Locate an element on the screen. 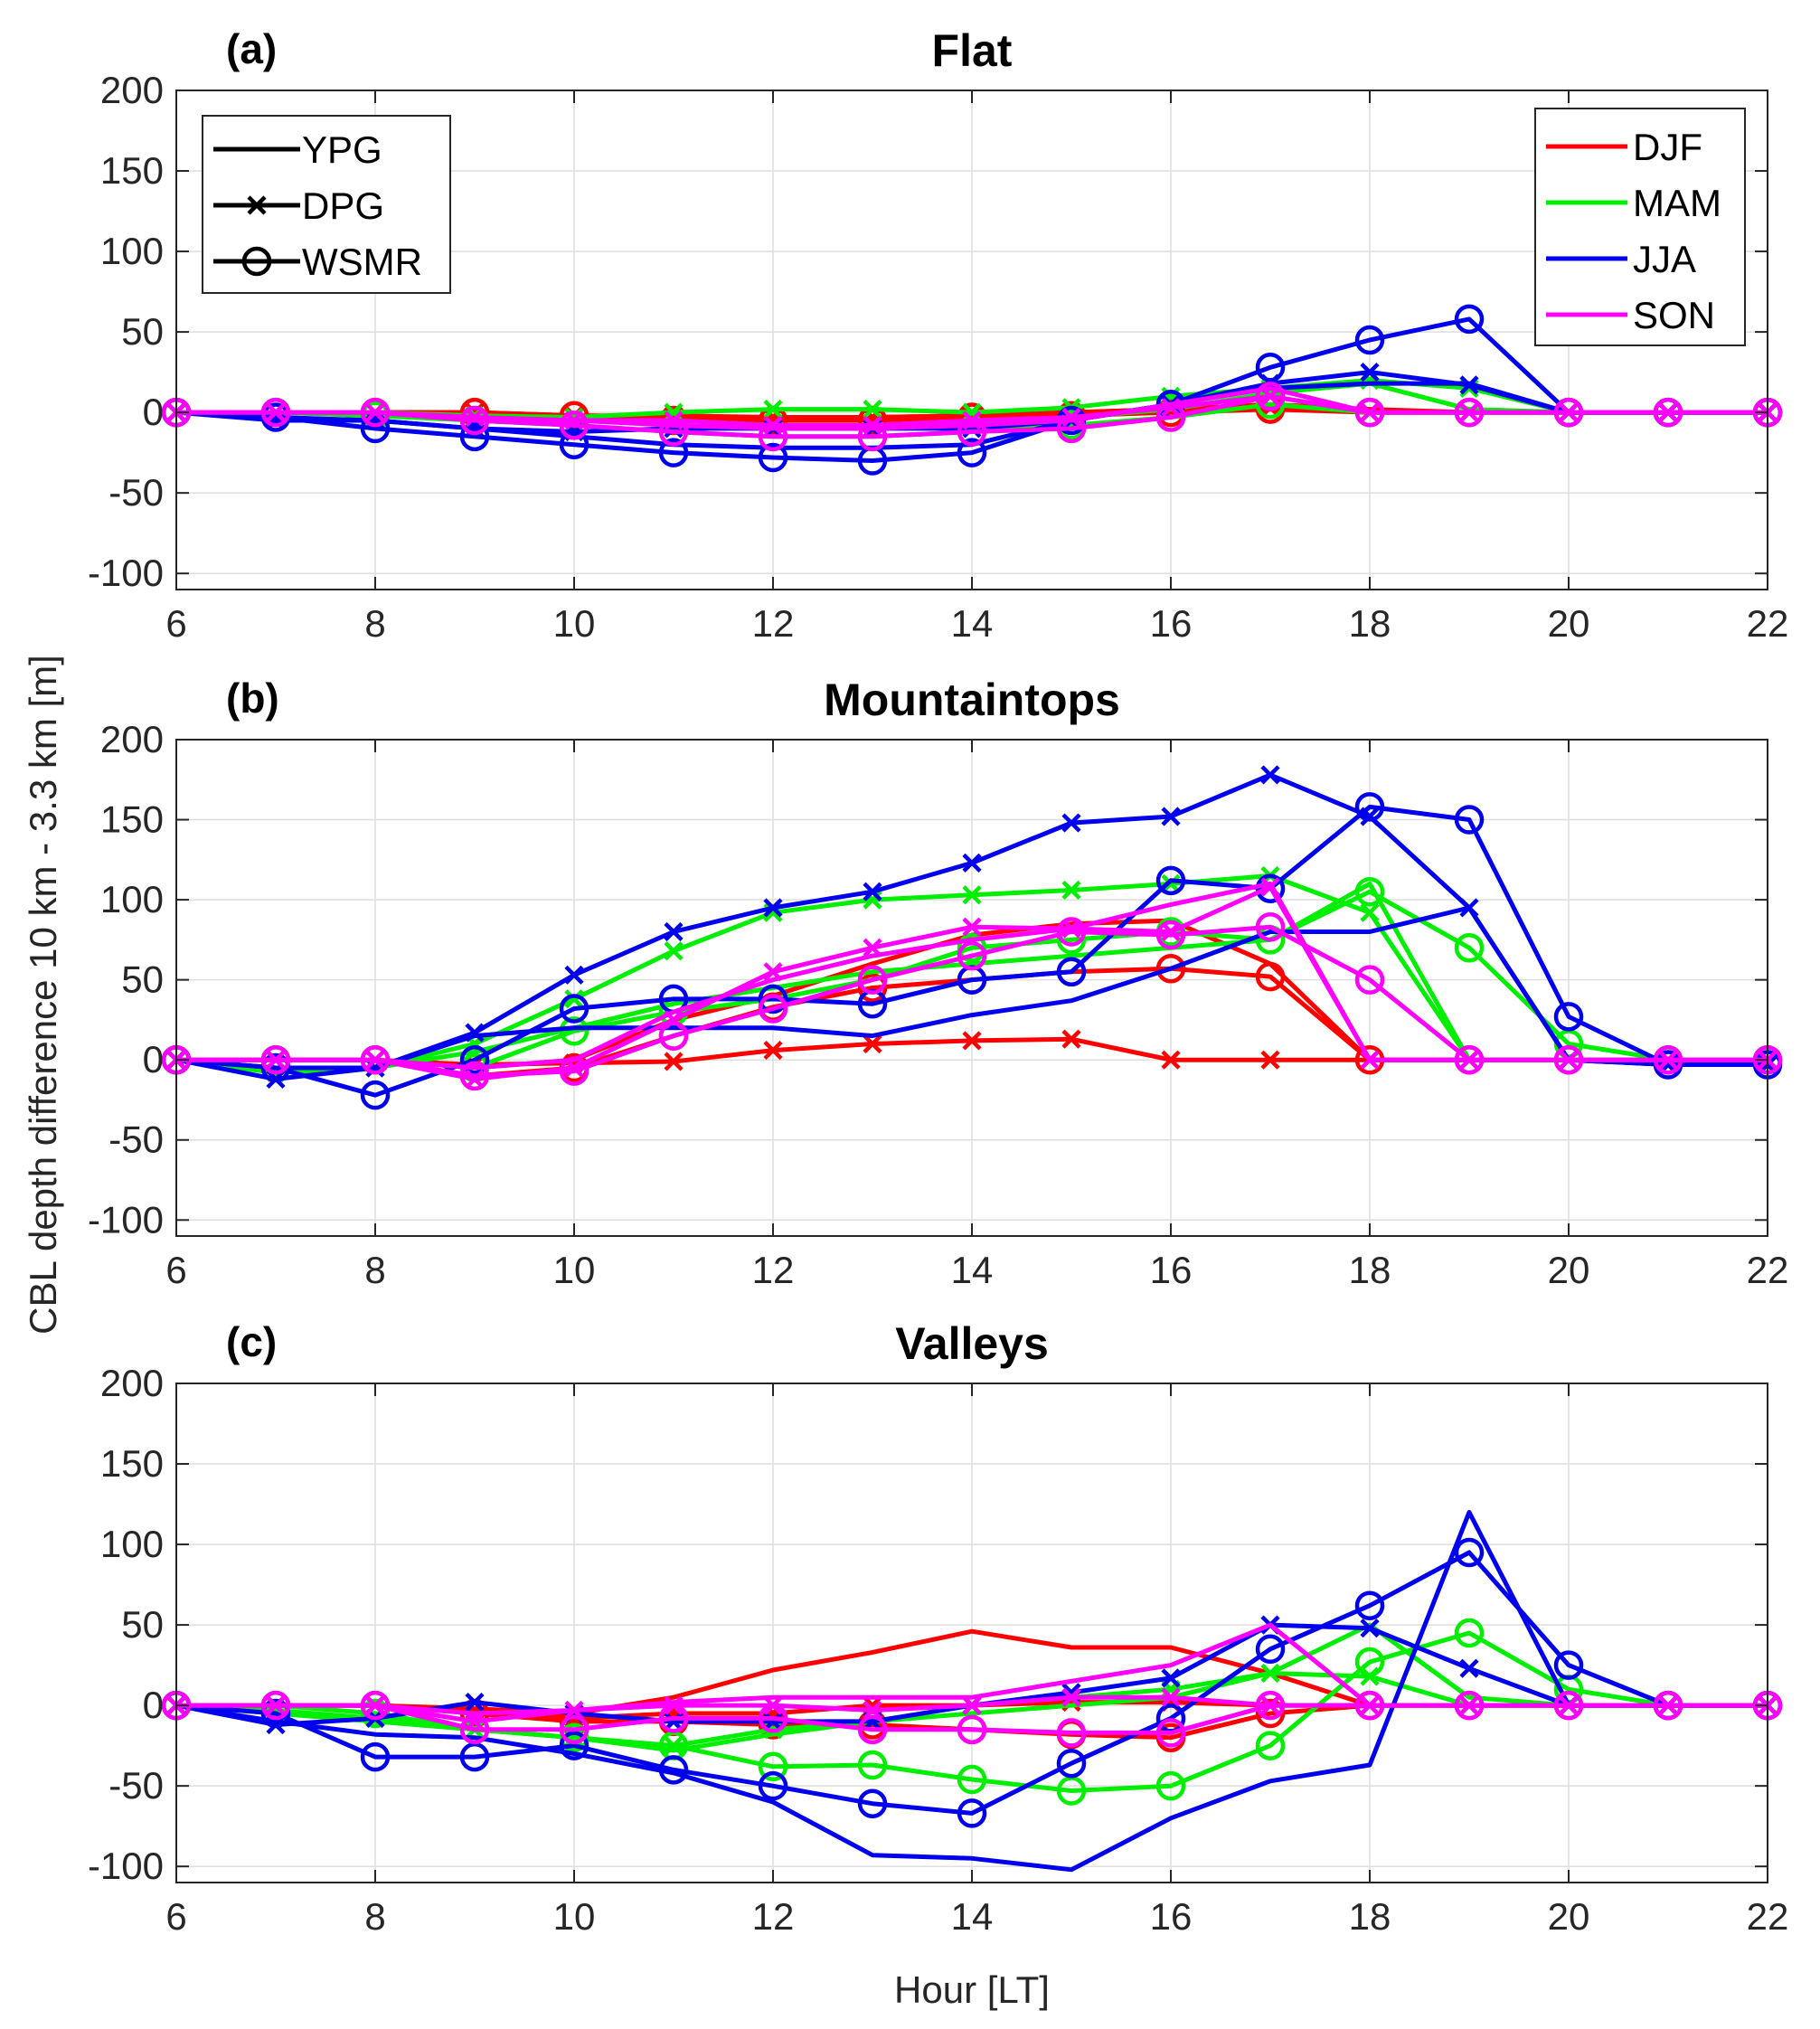 The height and width of the screenshot is (2029, 1820). x-axis-label: Hour [LT] is located at coordinates (972, 1990).